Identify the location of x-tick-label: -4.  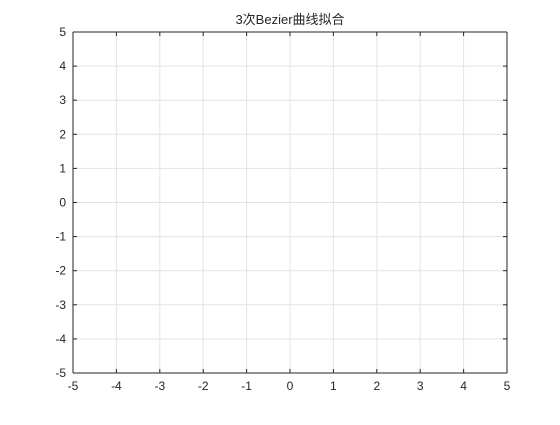
(116, 386).